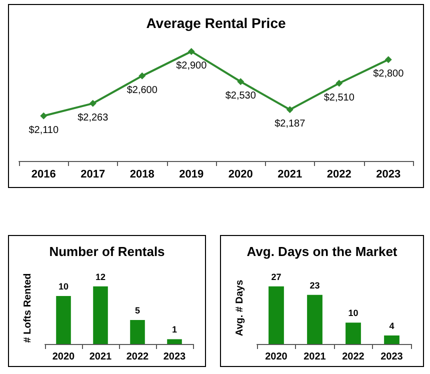 This screenshot has width=430, height=374. What do you see at coordinates (290, 124) in the screenshot?
I see `data-label: $2,187` at bounding box center [290, 124].